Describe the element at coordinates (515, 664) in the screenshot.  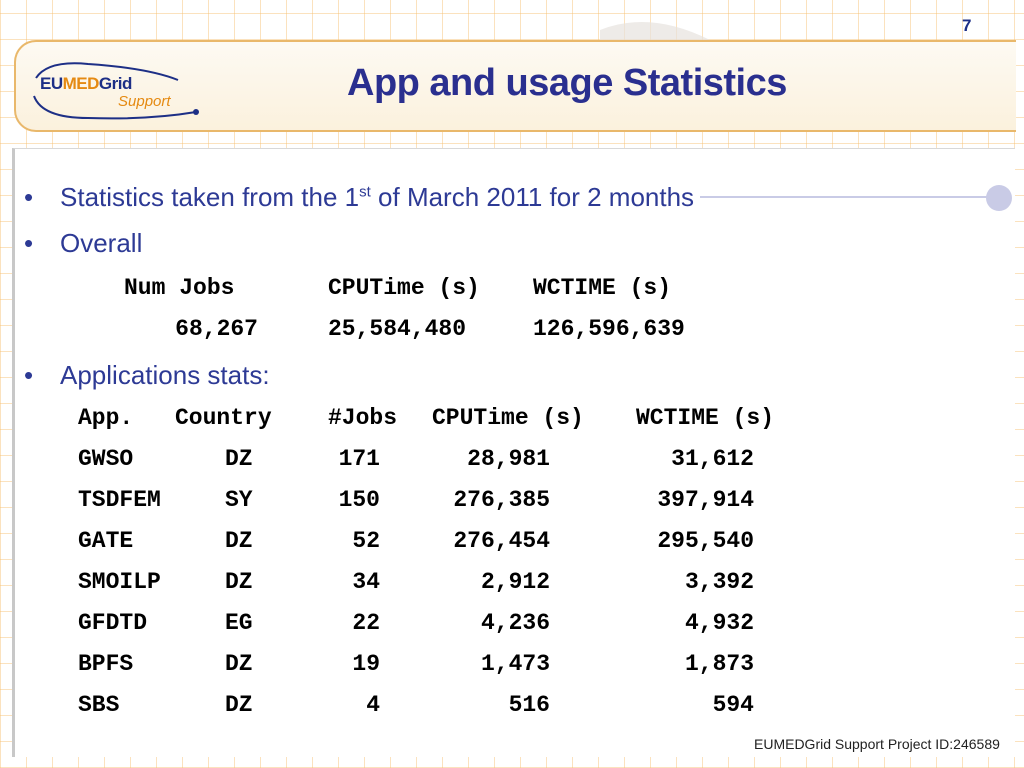
I see `app-cputime: 1,473` at that location.